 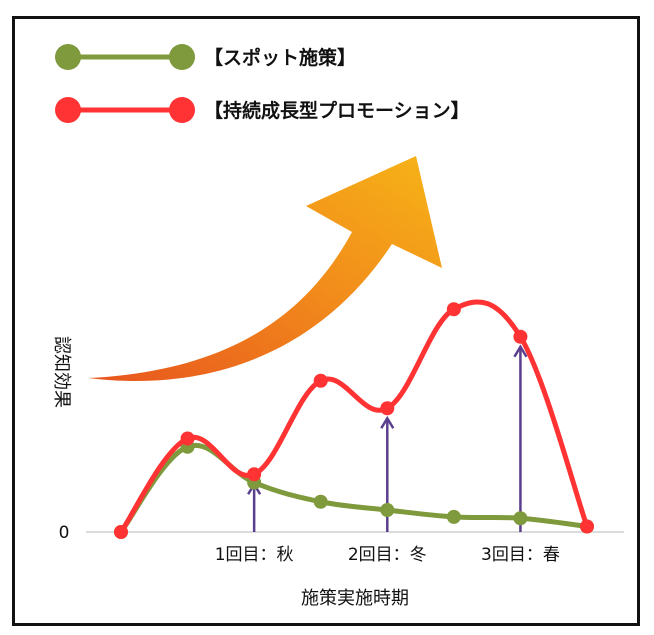 I want to click on y-axis-title: 認知効果, so click(x=61, y=372).